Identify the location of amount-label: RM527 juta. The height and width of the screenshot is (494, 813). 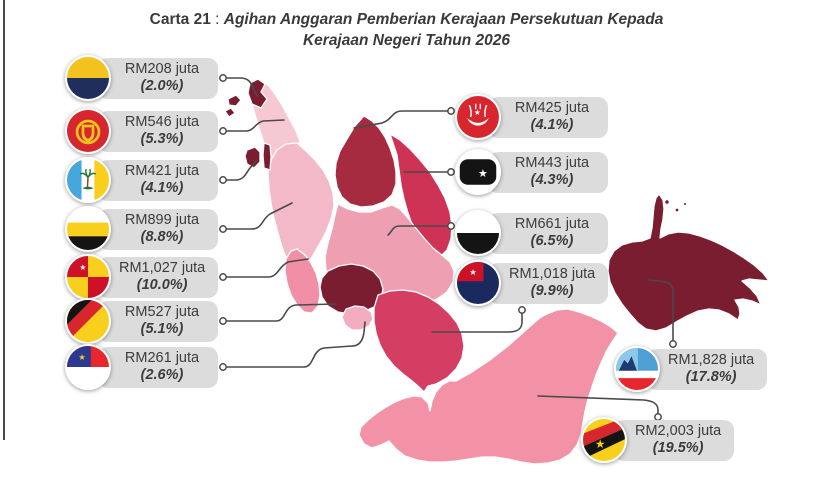
(162, 311).